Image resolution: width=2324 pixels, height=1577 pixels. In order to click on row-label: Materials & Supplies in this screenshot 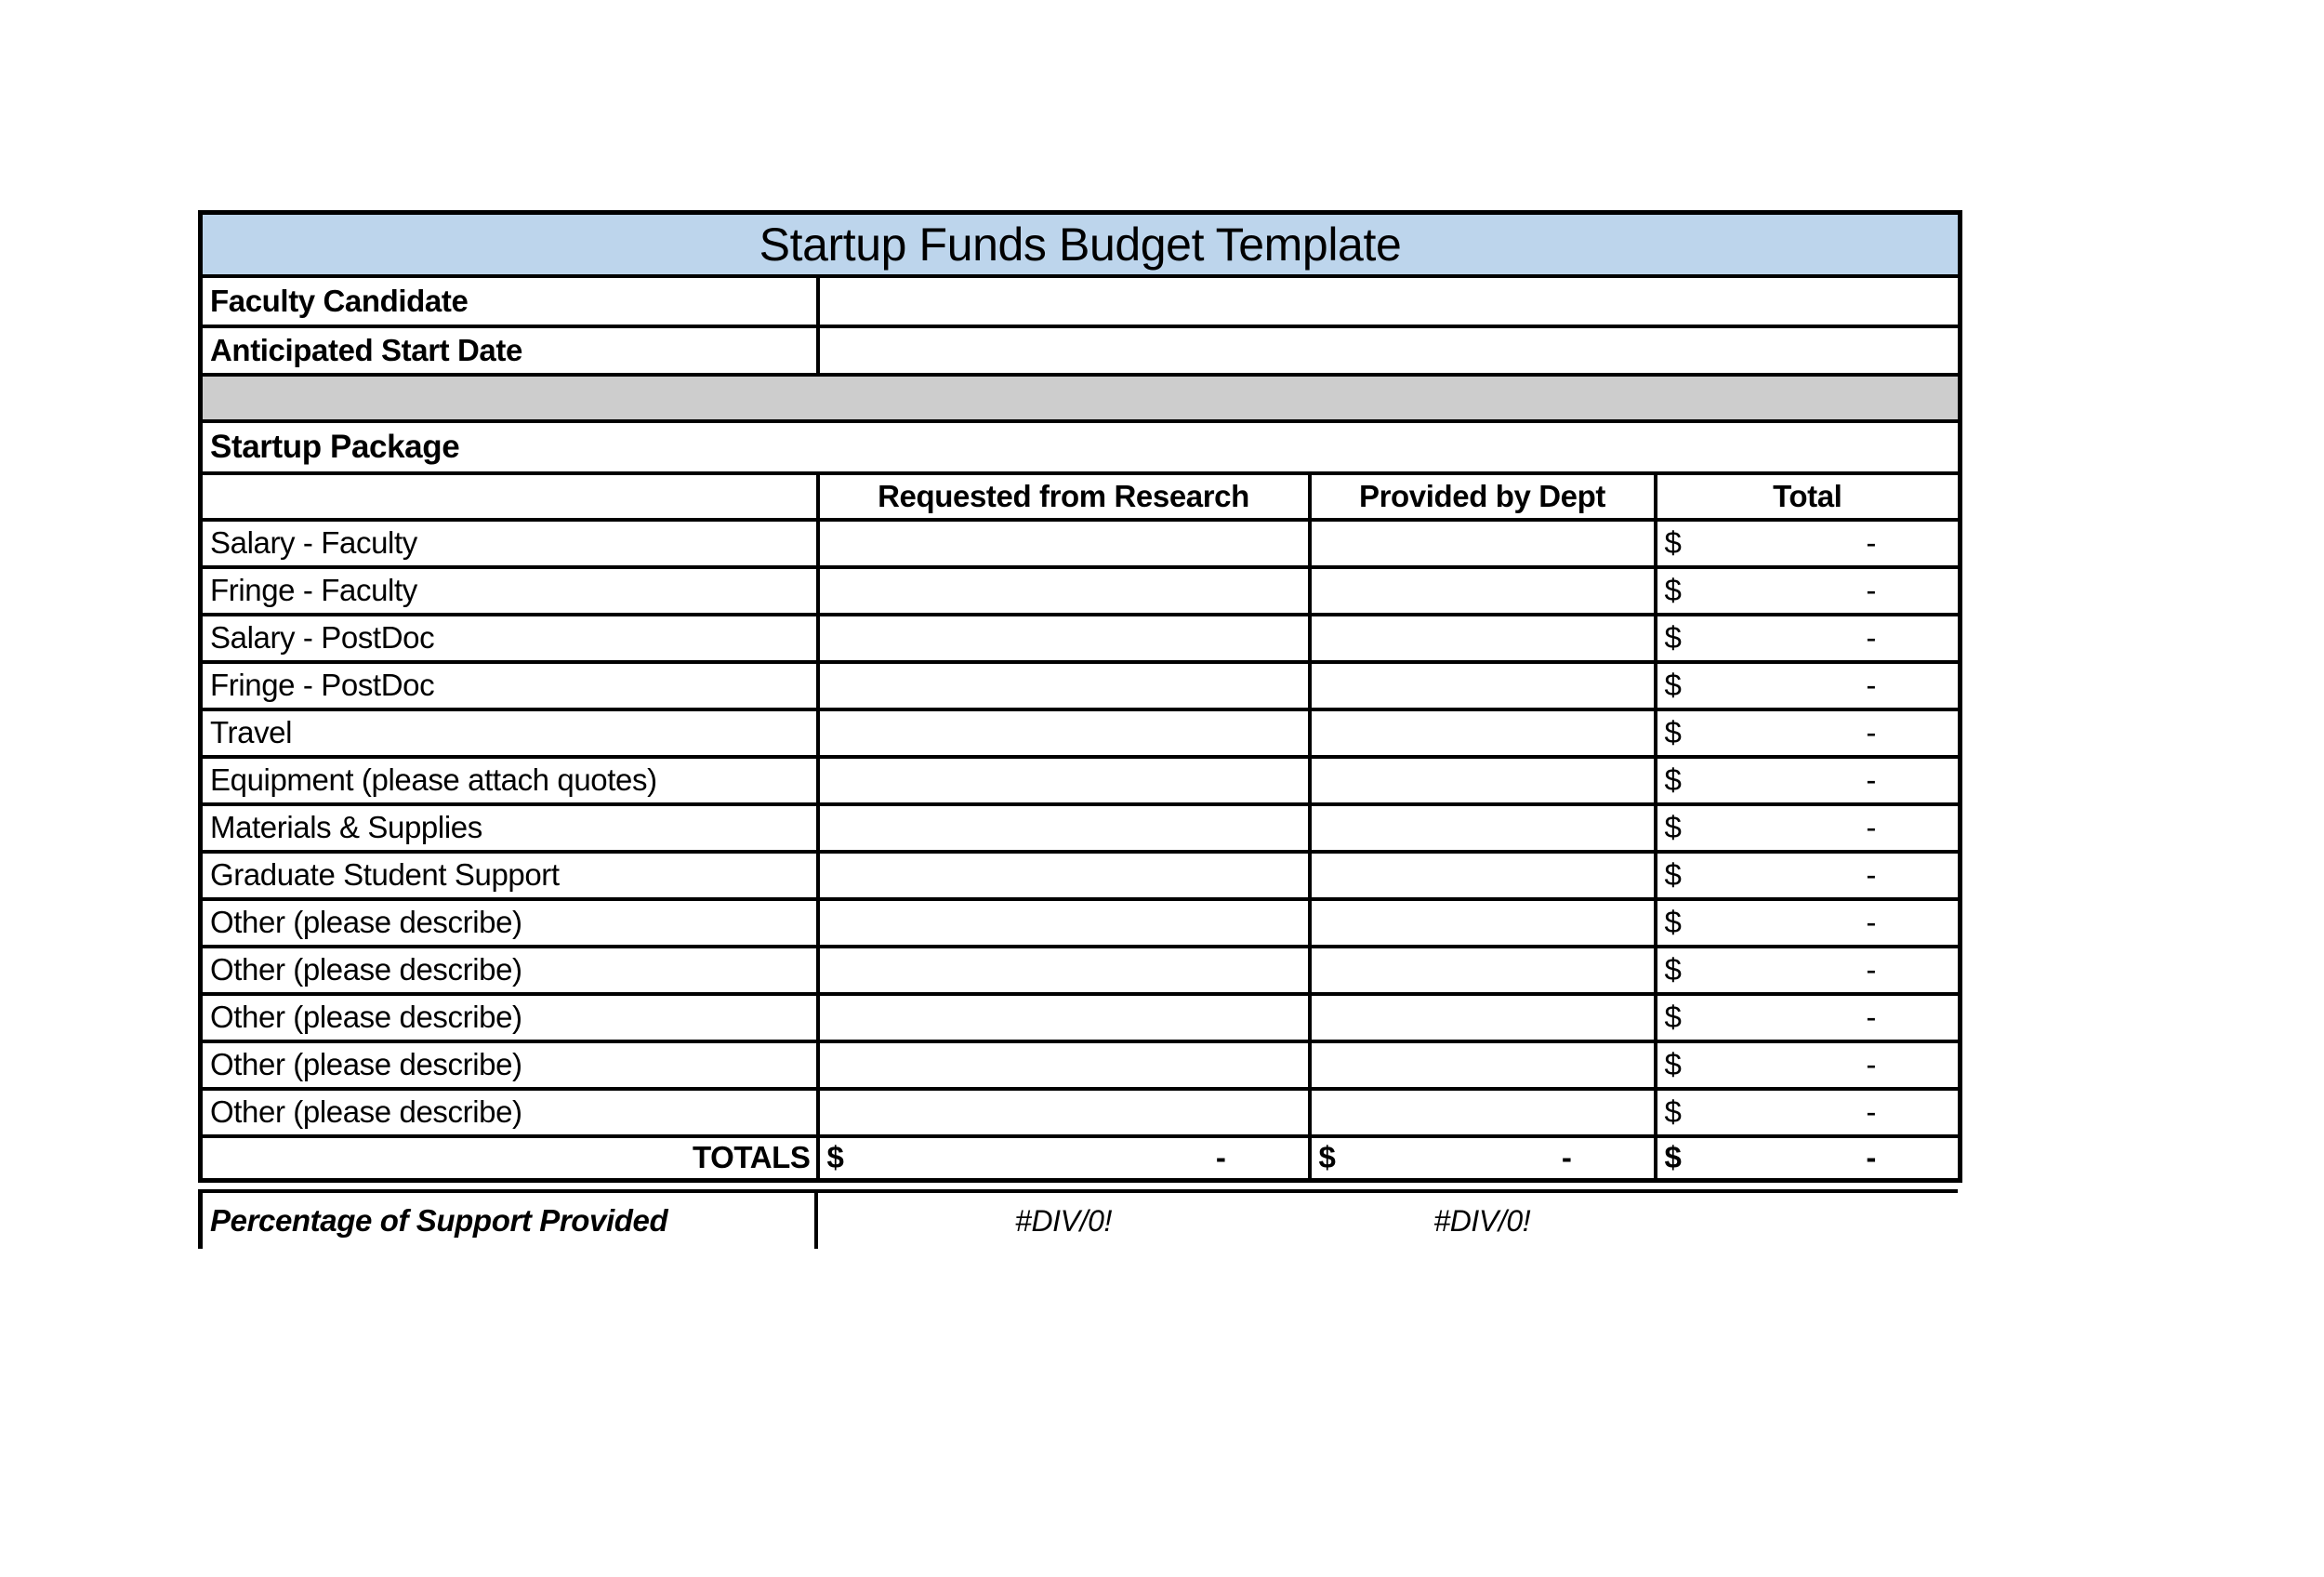, I will do `click(509, 828)`.